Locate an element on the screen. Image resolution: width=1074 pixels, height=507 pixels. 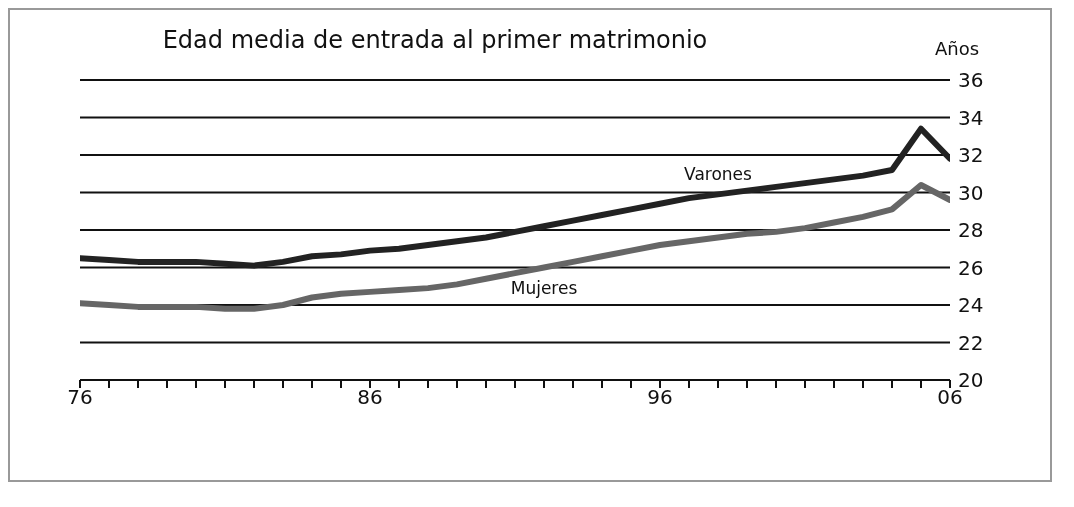
y-tick-label: 30 is located at coordinates (971, 192).